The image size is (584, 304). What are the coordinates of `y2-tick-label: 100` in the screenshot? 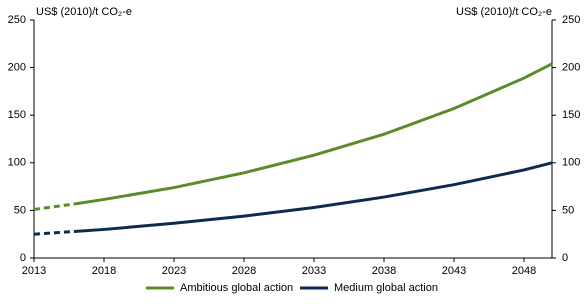 It's located at (571, 163).